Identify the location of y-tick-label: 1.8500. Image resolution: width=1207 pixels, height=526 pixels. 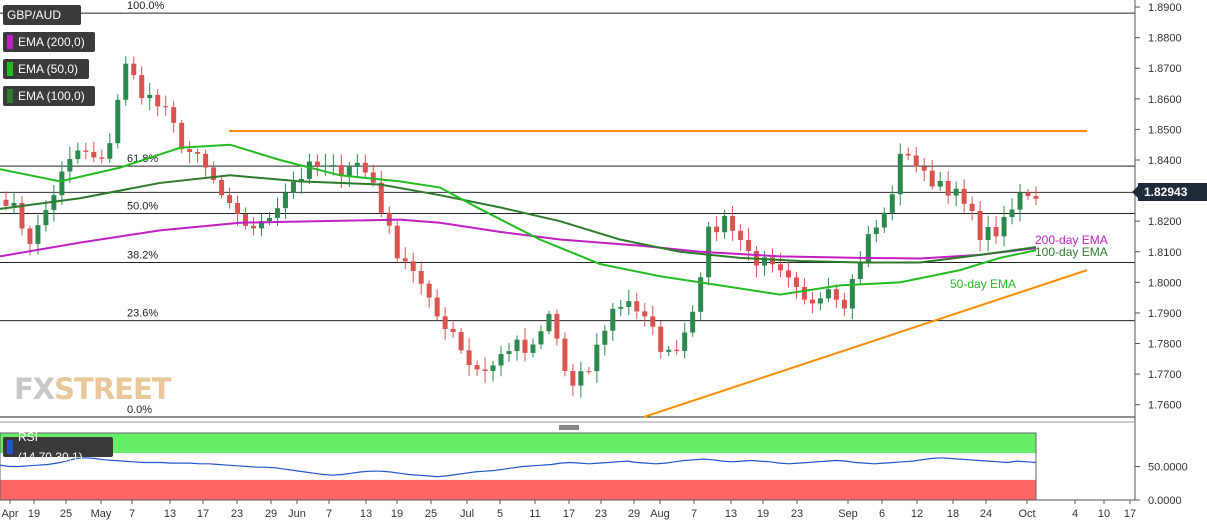
(1165, 130).